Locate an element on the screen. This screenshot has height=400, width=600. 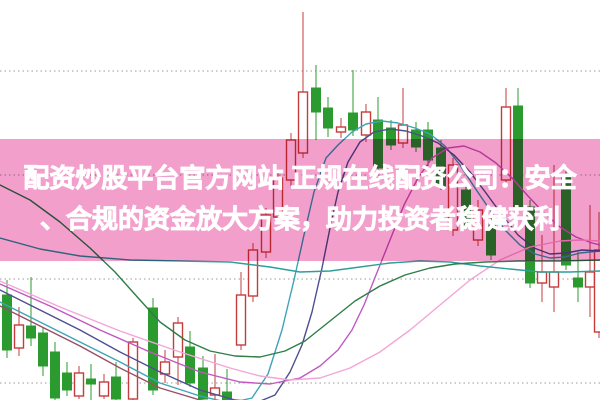
headline-line-1: 配资炒股平台官方网站 正规在线配资公司：安全 is located at coordinates (300, 178).